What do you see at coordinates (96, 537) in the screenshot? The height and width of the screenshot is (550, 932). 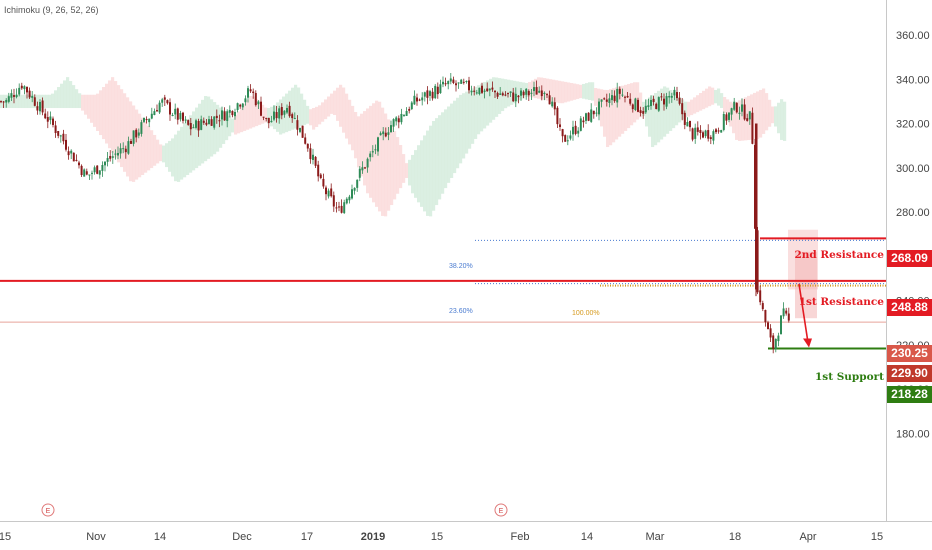 I see `time-tick-label: Nov` at bounding box center [96, 537].